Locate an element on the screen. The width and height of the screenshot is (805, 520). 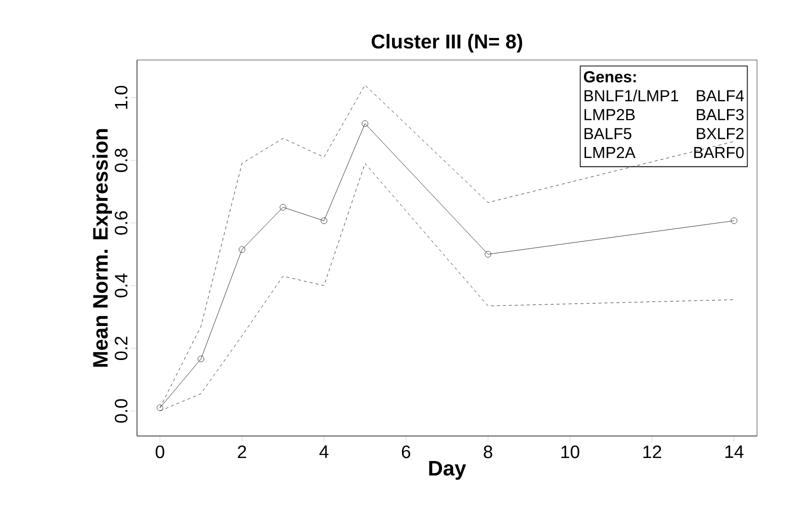
y-tick-label: 0.0 is located at coordinates (121, 411).